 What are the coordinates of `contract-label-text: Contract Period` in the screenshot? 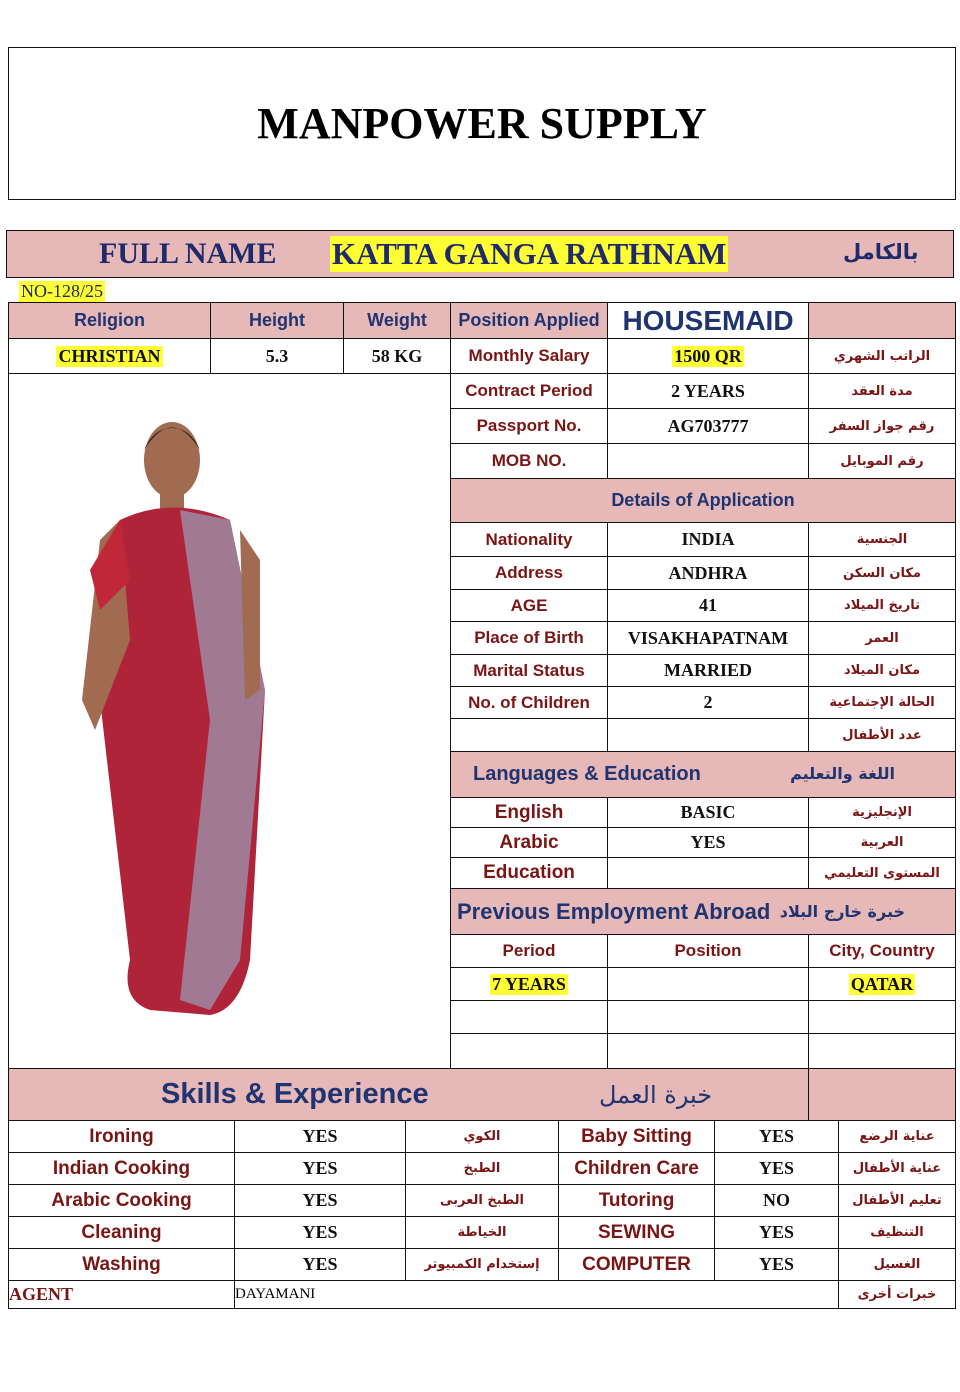 It's located at (529, 390).